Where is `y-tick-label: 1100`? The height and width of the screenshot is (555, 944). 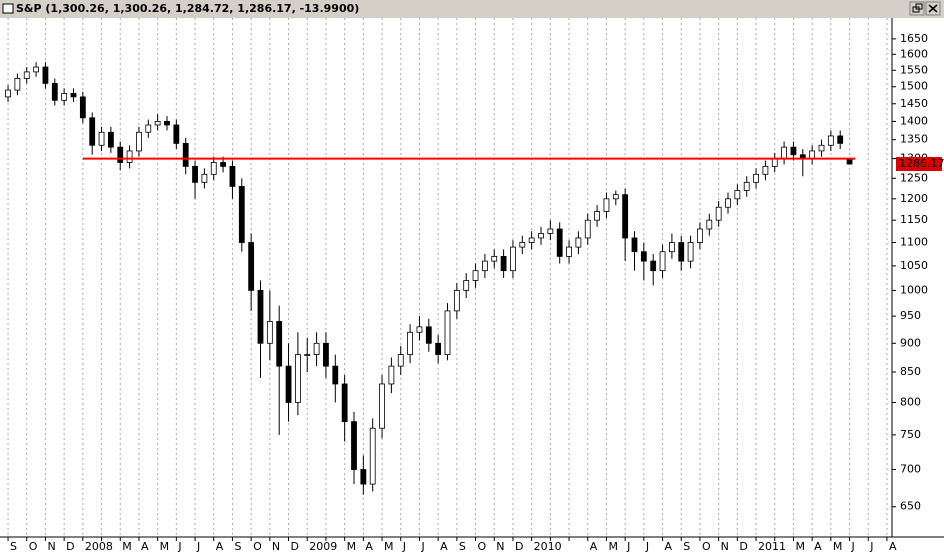 y-tick-label: 1100 is located at coordinates (914, 242).